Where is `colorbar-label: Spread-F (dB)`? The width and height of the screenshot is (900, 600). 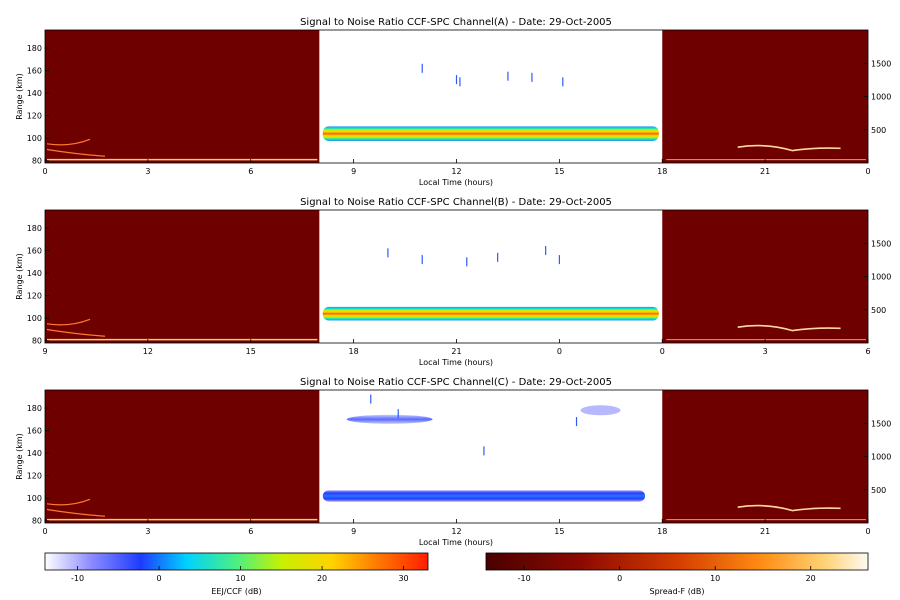
colorbar-label: Spread-F (dB) is located at coordinates (676, 591).